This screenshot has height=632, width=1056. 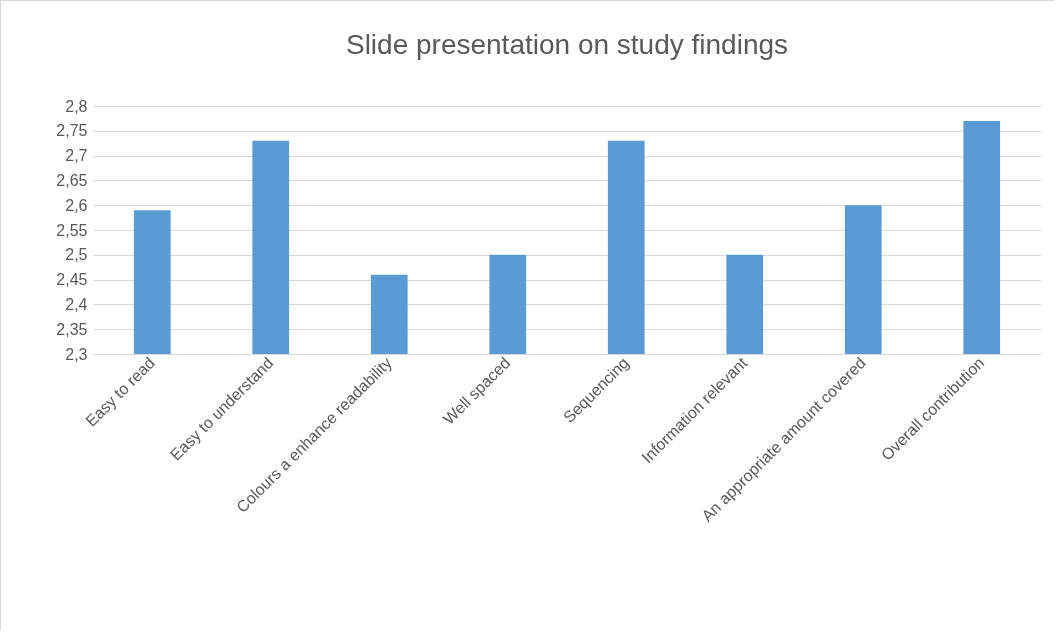 I want to click on y-tick-label: 2,55, so click(x=72, y=230).